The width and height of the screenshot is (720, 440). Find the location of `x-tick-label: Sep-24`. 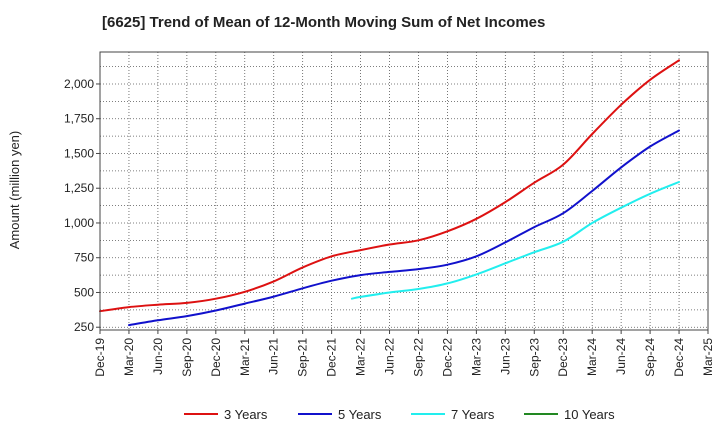

x-tick-label: Sep-24 is located at coordinates (650, 357).